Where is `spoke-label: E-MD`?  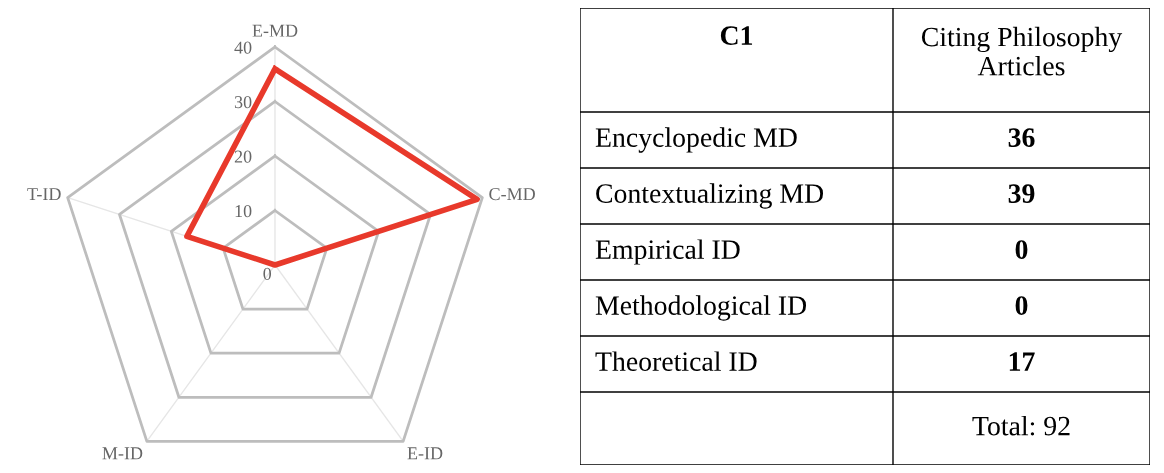 spoke-label: E-MD is located at coordinates (275, 30).